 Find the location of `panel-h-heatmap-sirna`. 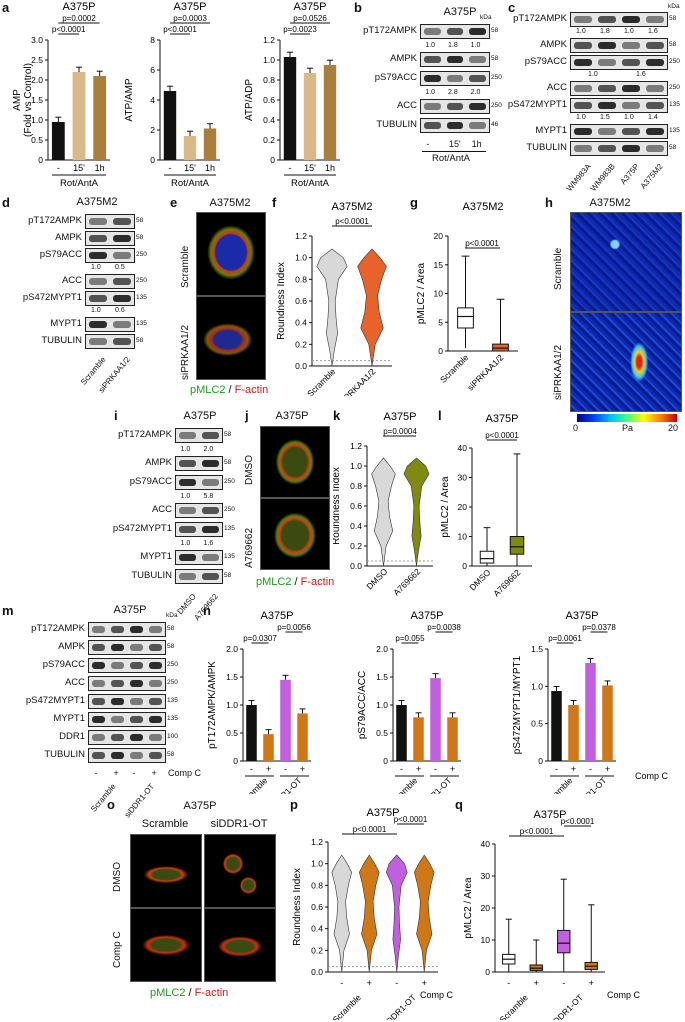

panel-h-heatmap-sirna is located at coordinates (626, 362).